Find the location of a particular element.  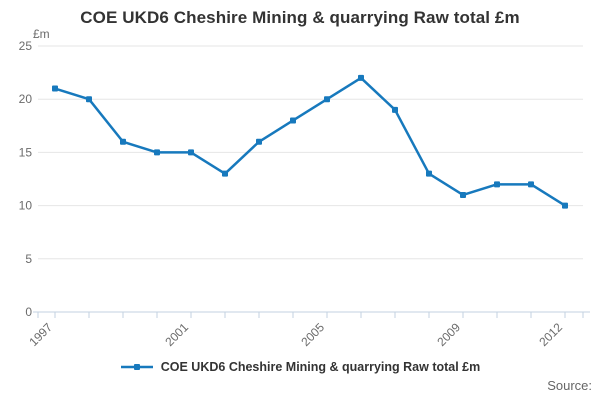

x-axis-tick-label: 2009 is located at coordinates (448, 334).